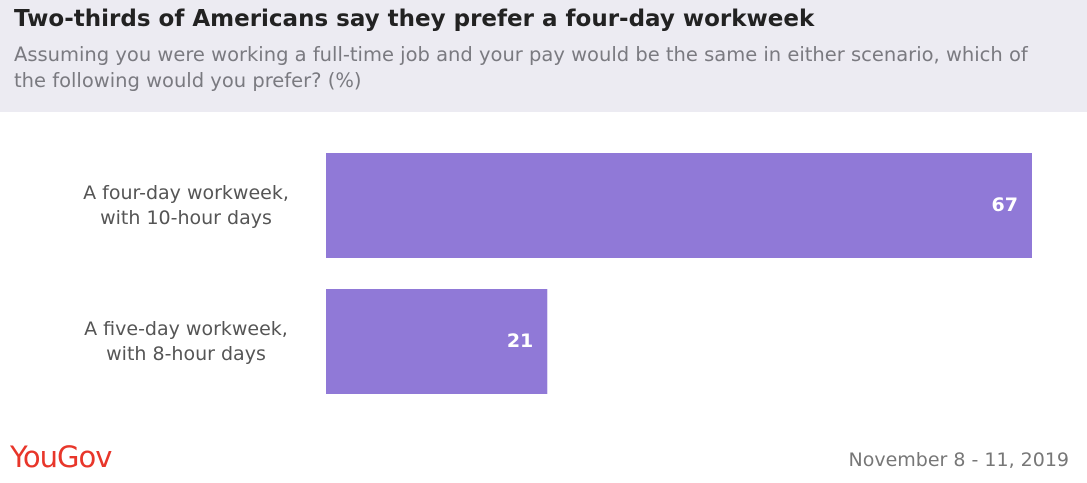 This screenshot has height=483, width=1087. What do you see at coordinates (958, 460) in the screenshot?
I see `date-label: November 8 - 11, 2019` at bounding box center [958, 460].